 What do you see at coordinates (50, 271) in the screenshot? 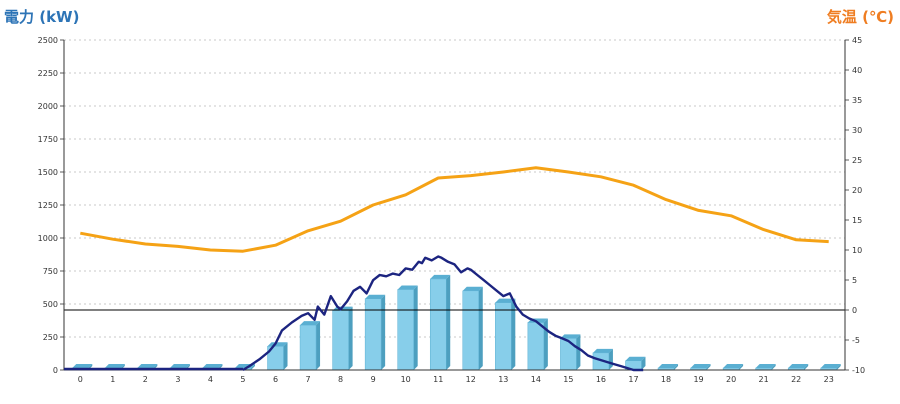
I see `left-tick-label: 750` at bounding box center [50, 271].